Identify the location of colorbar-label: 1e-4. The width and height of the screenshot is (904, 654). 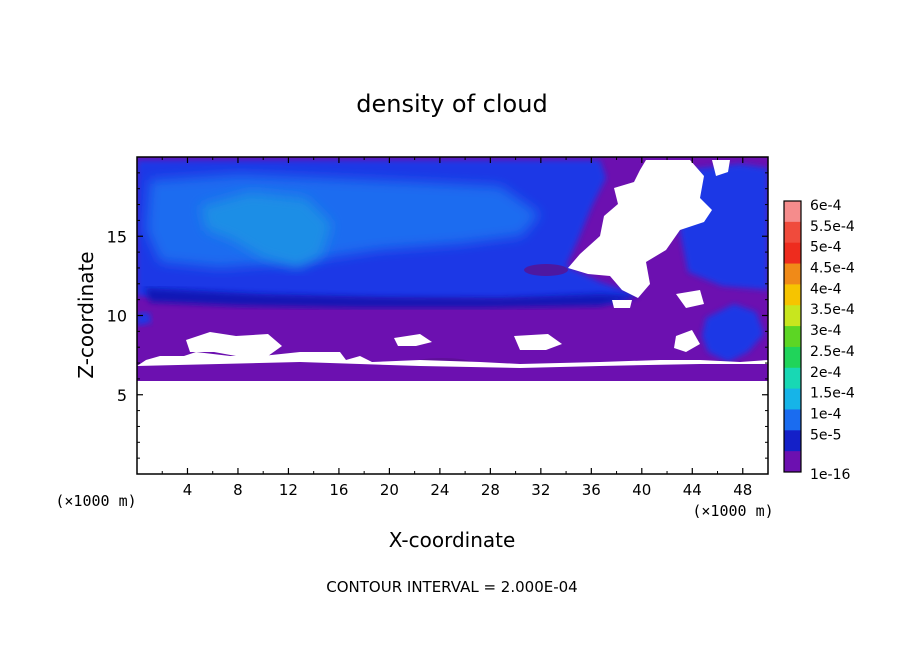
(826, 414).